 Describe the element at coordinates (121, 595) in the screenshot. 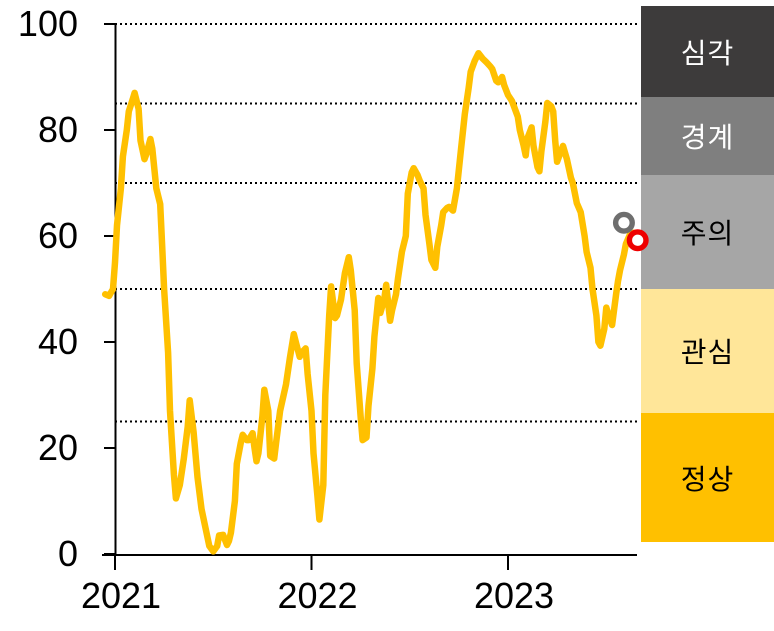

I see `x-tick-label-2021: 2021` at that location.